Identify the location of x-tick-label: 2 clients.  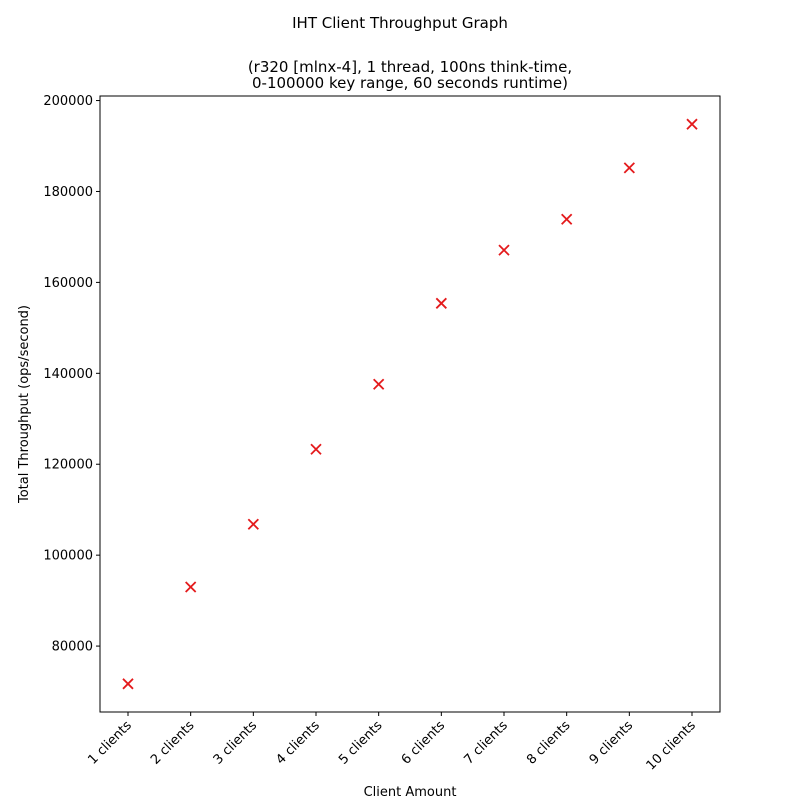
(173, 743).